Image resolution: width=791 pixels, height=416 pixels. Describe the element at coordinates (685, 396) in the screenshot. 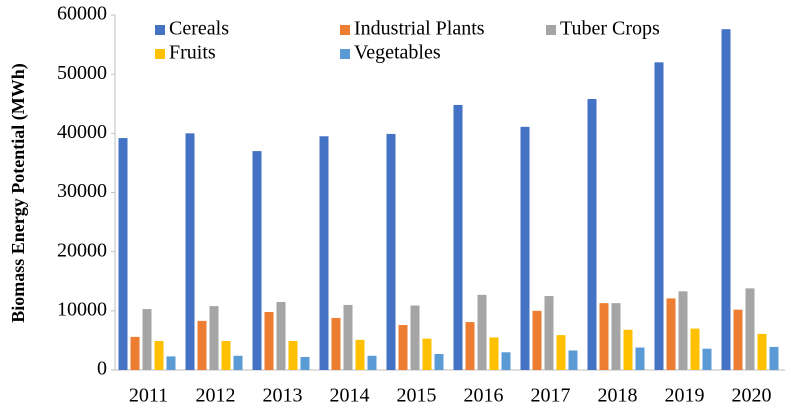

I see `x-tick-label: 2019` at that location.